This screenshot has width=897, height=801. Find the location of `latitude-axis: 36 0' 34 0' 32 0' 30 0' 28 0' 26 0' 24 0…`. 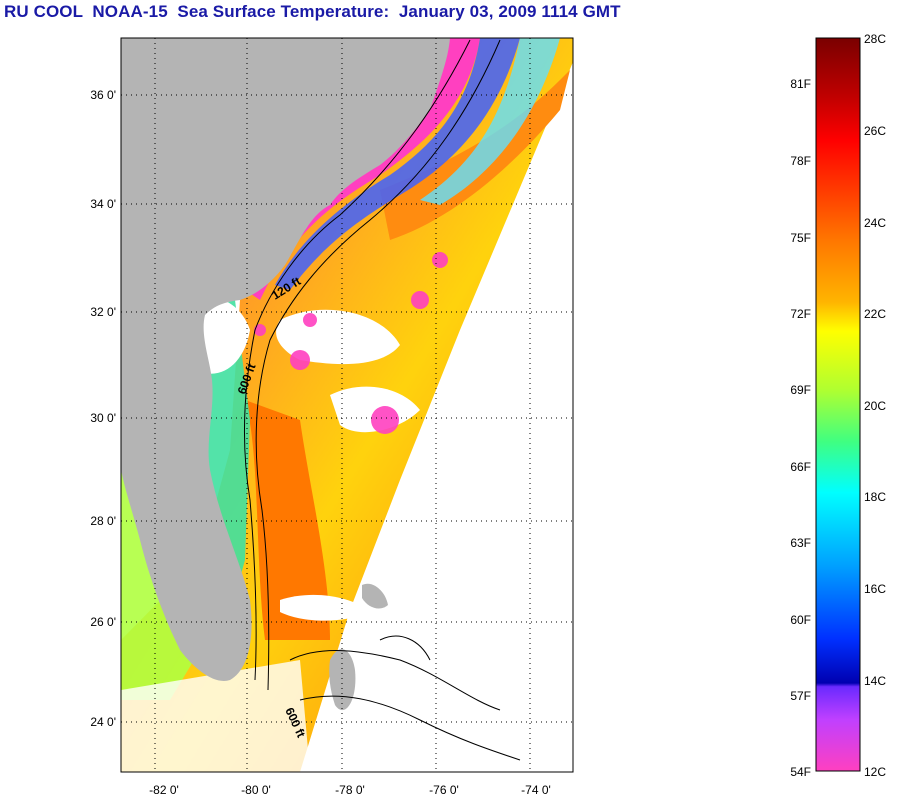

latitude-axis: 36 0' 34 0' 32 0' 30 0' 28 0' 26 0' 24 0… is located at coordinates (103, 408).